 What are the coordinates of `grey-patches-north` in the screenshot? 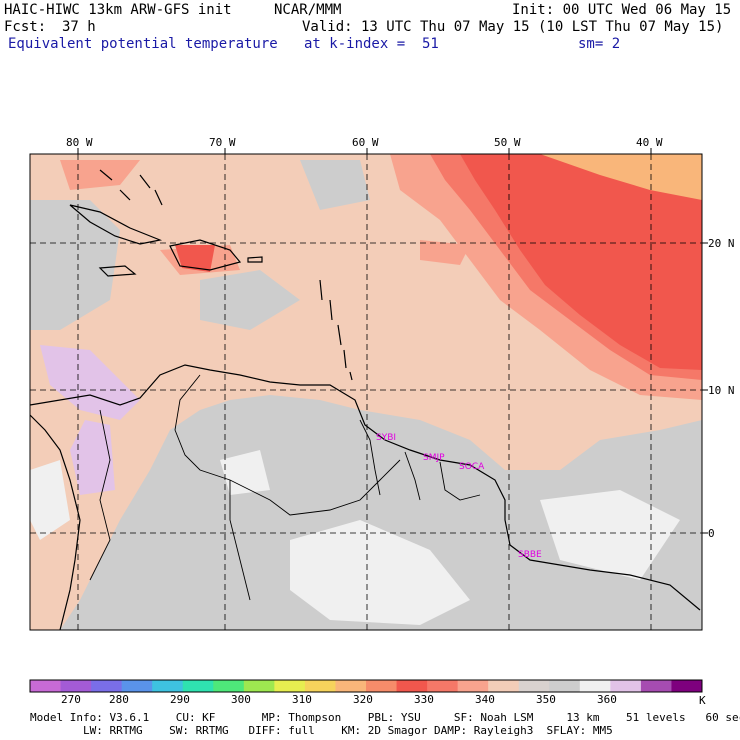 It's located at (200, 245).